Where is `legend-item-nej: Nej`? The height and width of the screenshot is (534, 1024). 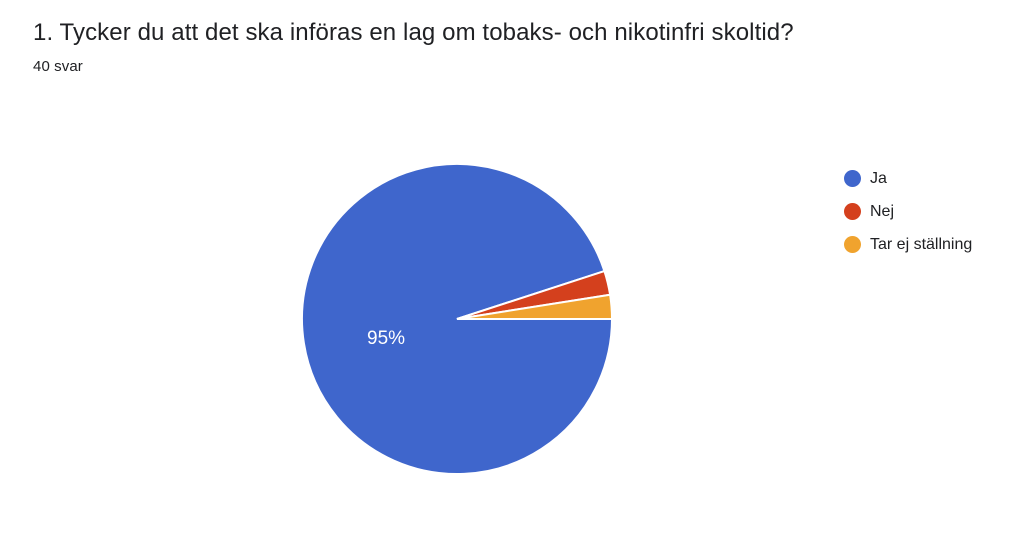
legend-item-nej: Nej is located at coordinates (908, 211).